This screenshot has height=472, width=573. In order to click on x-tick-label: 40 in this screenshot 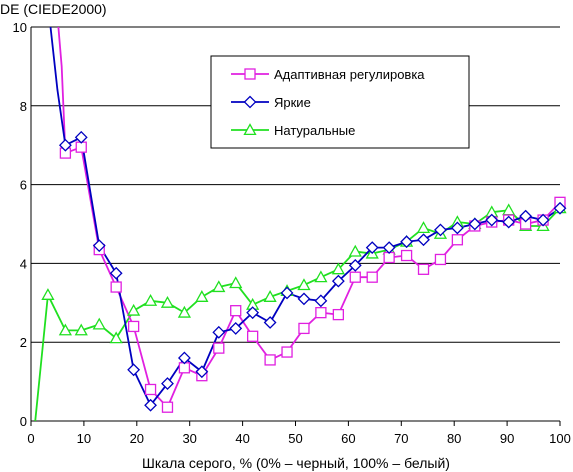, I will do `click(242, 438)`.